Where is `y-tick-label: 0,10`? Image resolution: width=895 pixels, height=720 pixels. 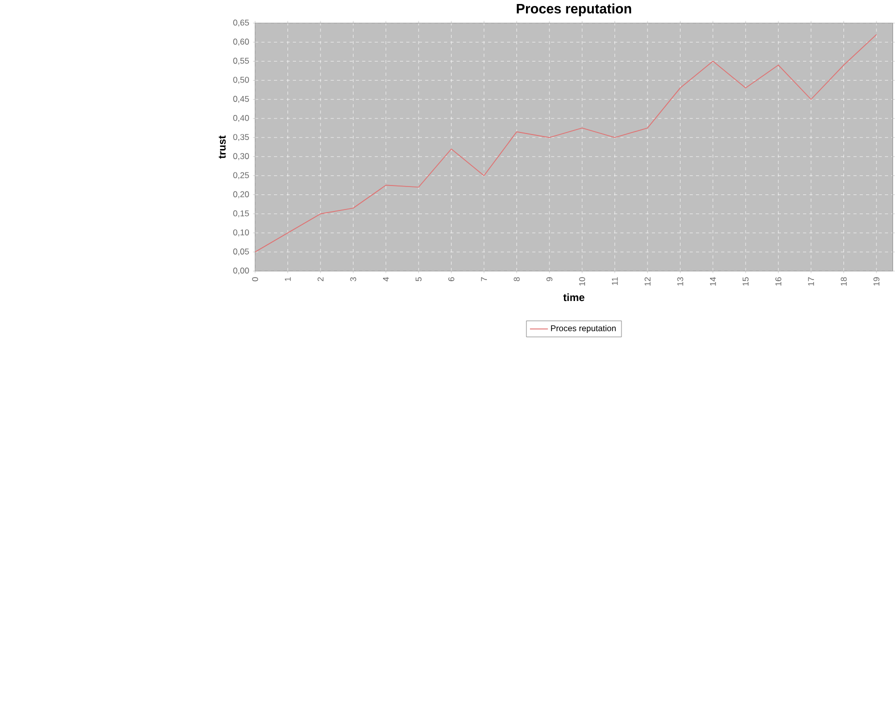 y-tick-label: 0,10 is located at coordinates (241, 232).